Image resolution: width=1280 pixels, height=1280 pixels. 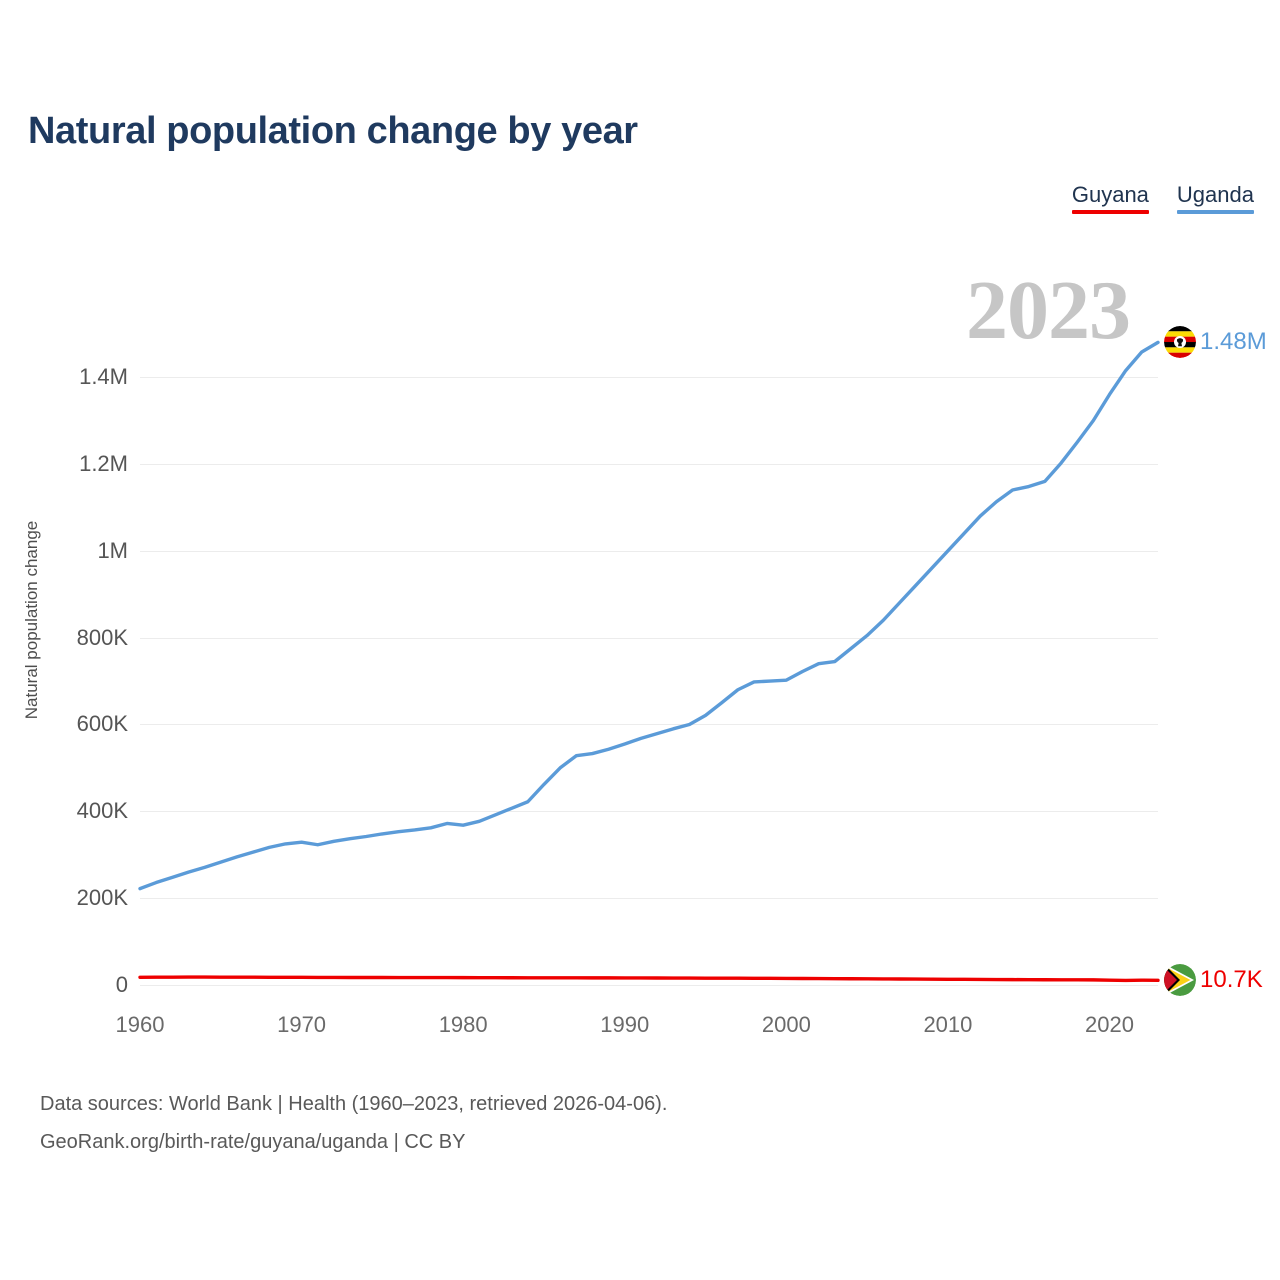 What do you see at coordinates (786, 1024) in the screenshot?
I see `x-axis-tick-label: 2000` at bounding box center [786, 1024].